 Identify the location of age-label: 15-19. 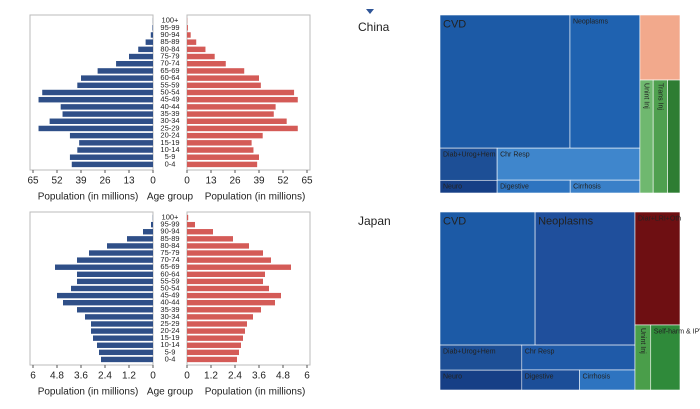
(169, 142).